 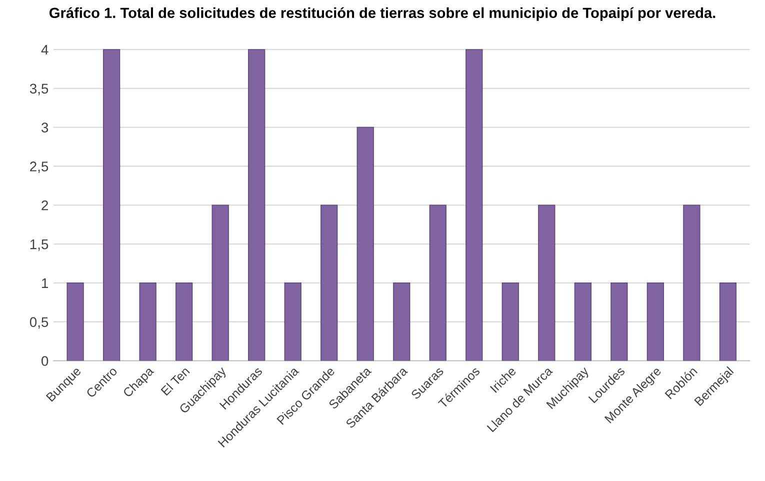 I want to click on y-tick-label: 2,5, so click(x=39, y=168).